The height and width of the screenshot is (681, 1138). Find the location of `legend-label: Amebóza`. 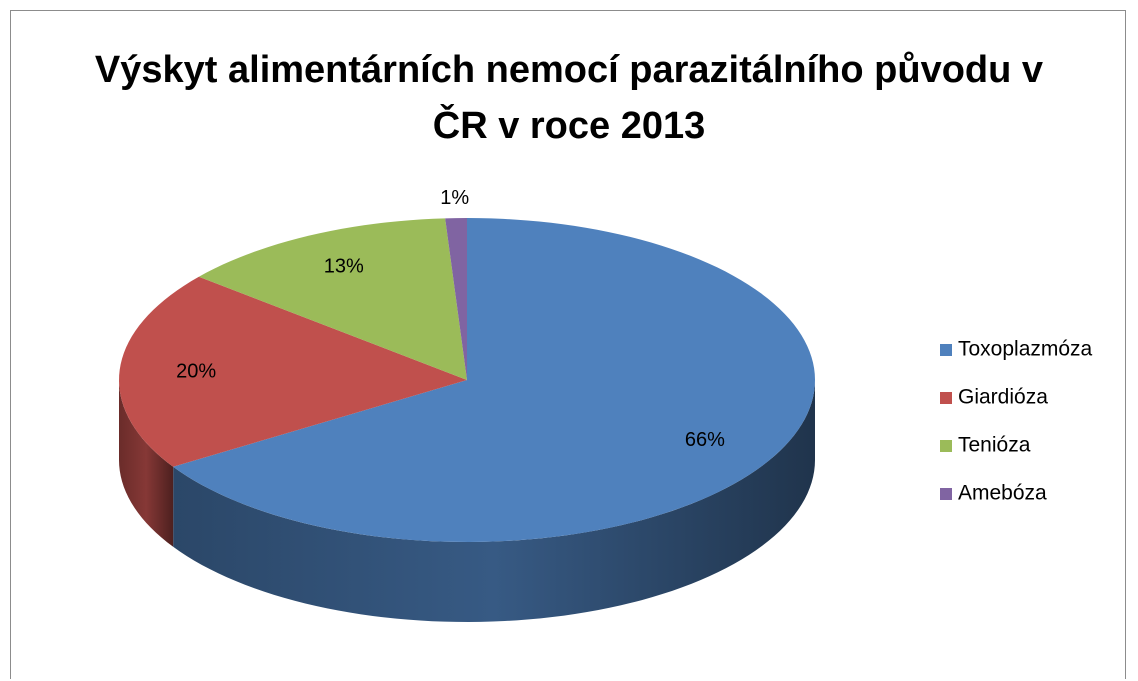

legend-label: Amebóza is located at coordinates (1002, 493).